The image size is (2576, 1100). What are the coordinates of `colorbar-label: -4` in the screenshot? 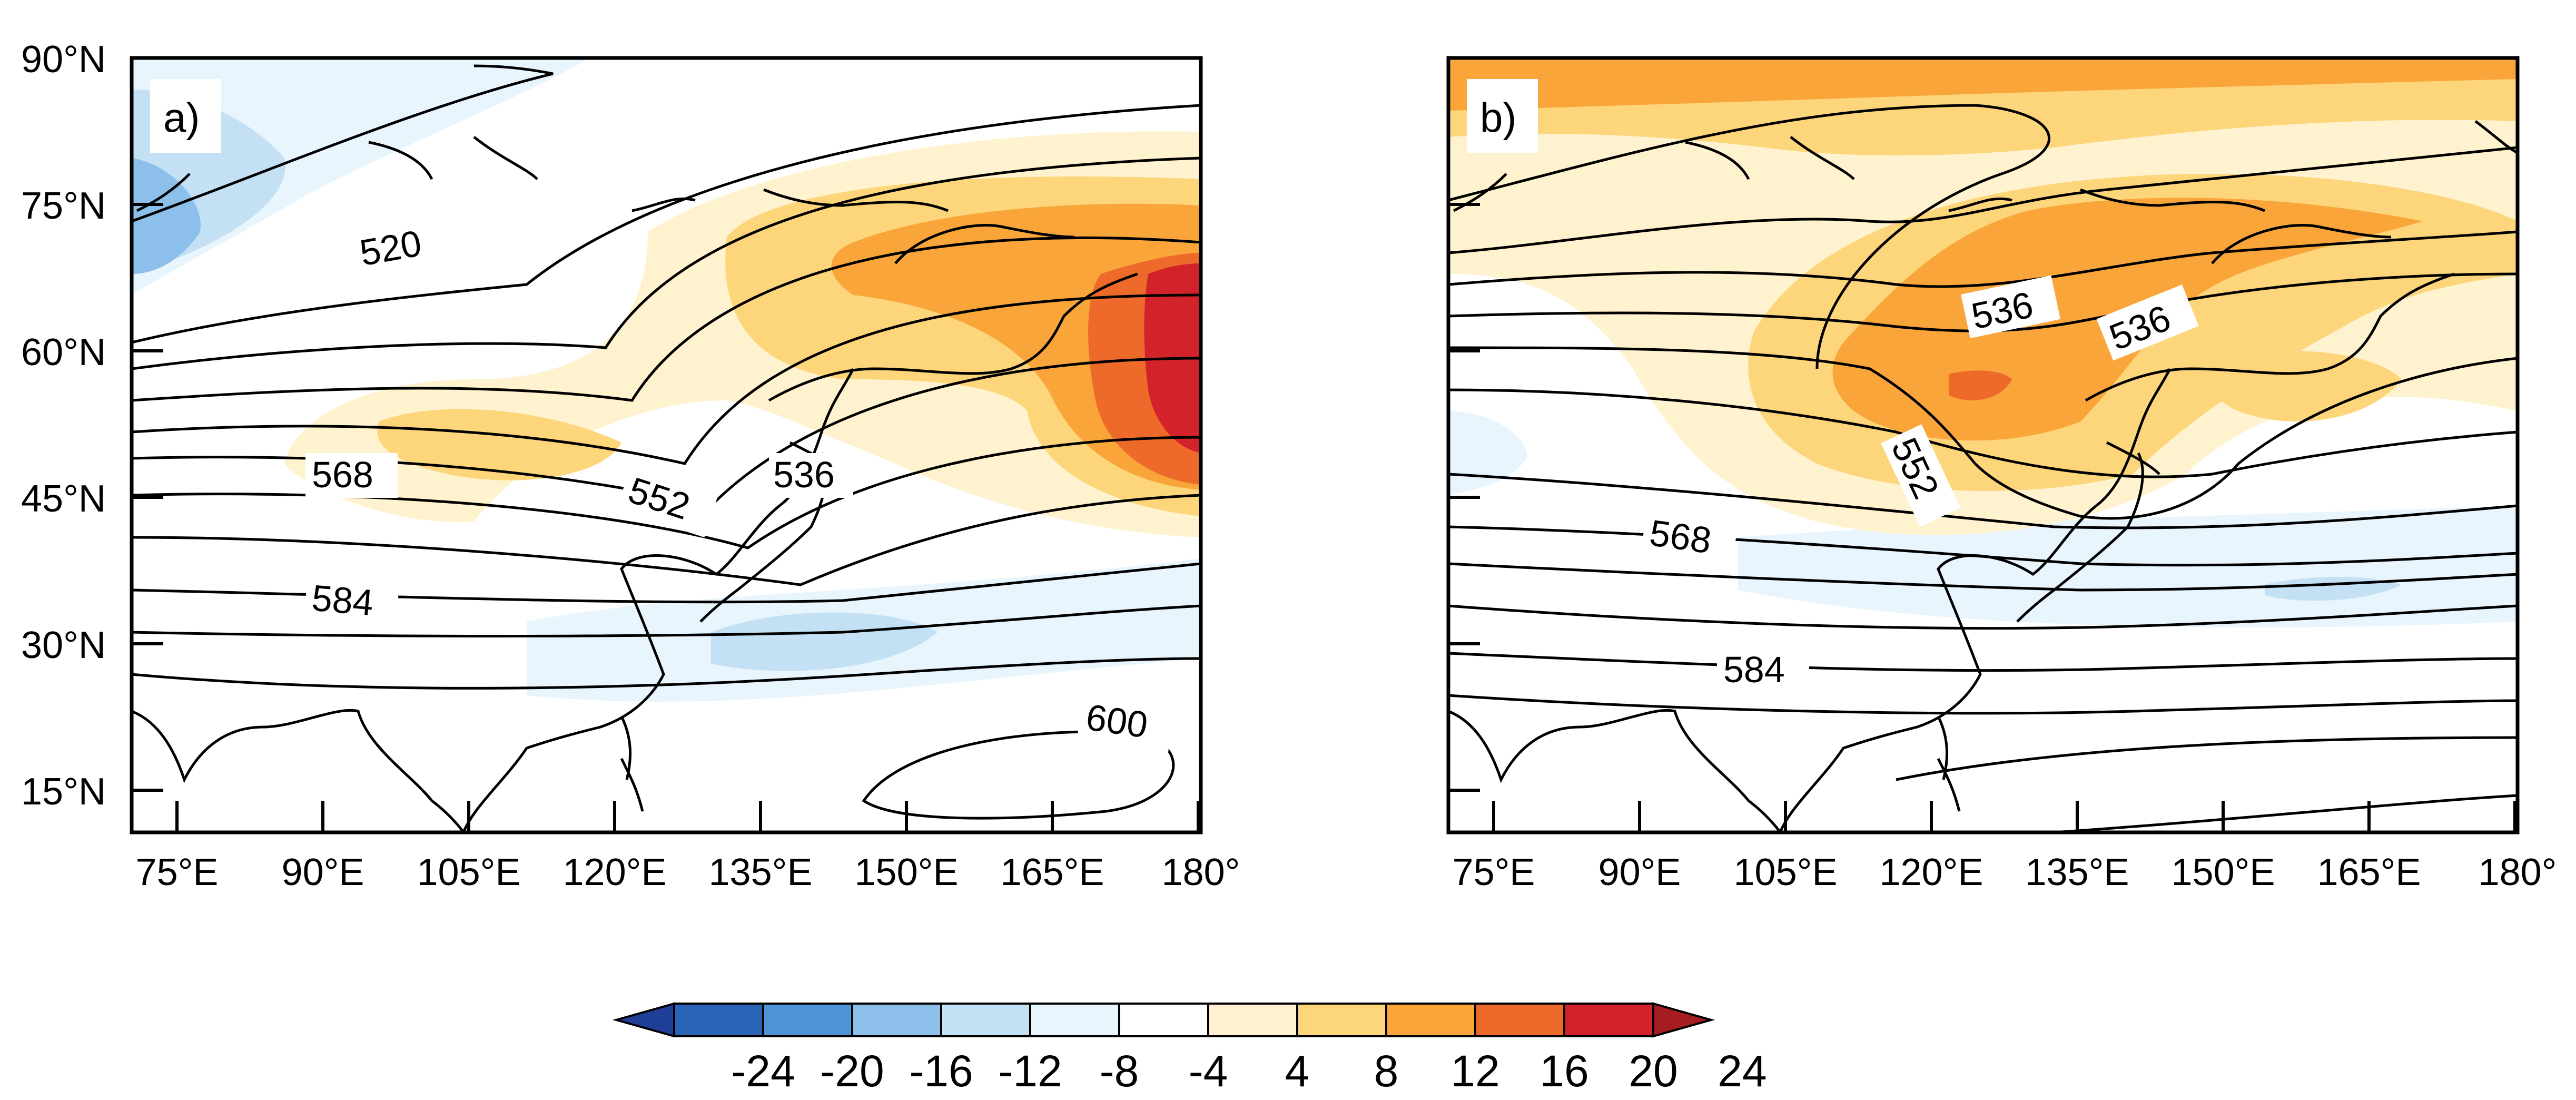 It's located at (1208, 1071).